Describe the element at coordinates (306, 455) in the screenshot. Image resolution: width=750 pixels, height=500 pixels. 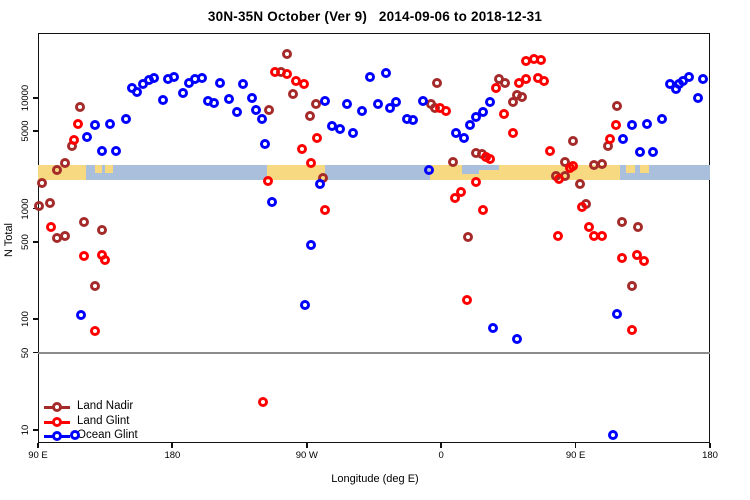
I see `x-tick-label: 90 W` at that location.